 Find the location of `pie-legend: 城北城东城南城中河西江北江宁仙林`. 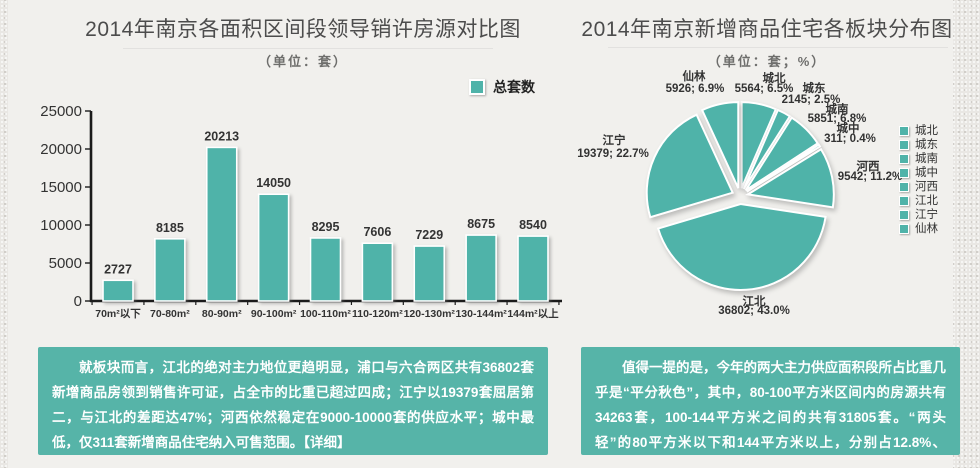

pie-legend: 城北城东城南城中河西江北江宁仙林 is located at coordinates (918, 180).